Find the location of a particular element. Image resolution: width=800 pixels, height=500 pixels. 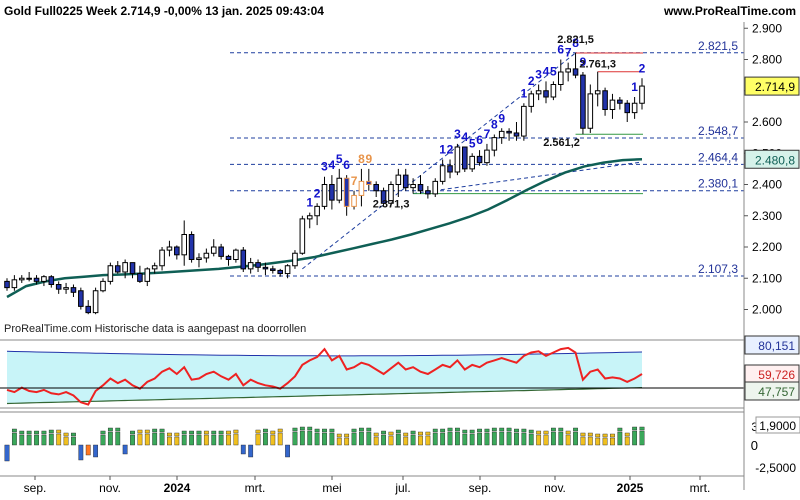

price-annotation: 2.821,5 is located at coordinates (575, 40).